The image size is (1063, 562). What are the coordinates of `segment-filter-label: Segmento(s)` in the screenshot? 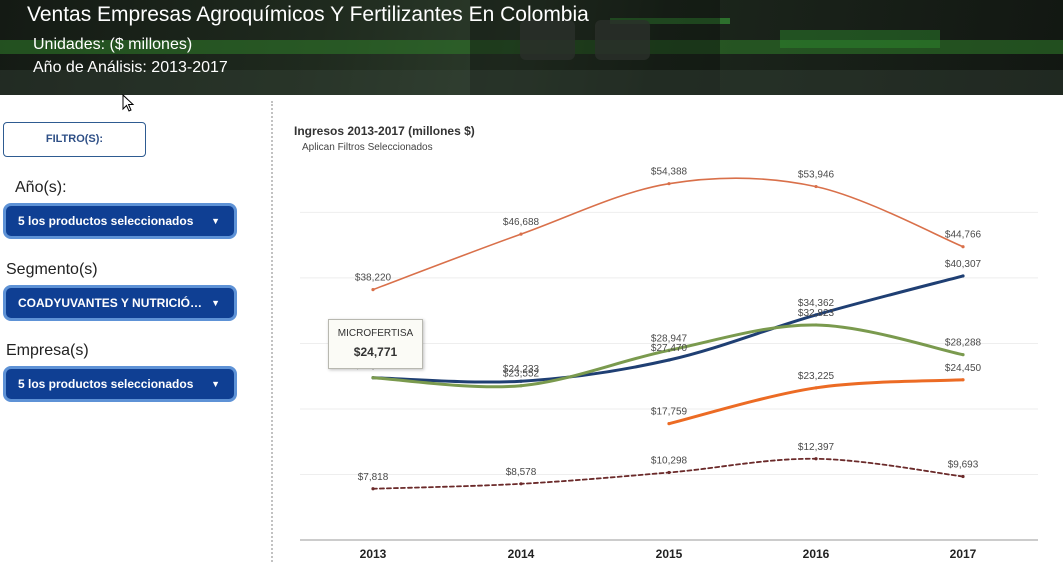 It's located at (52, 269).